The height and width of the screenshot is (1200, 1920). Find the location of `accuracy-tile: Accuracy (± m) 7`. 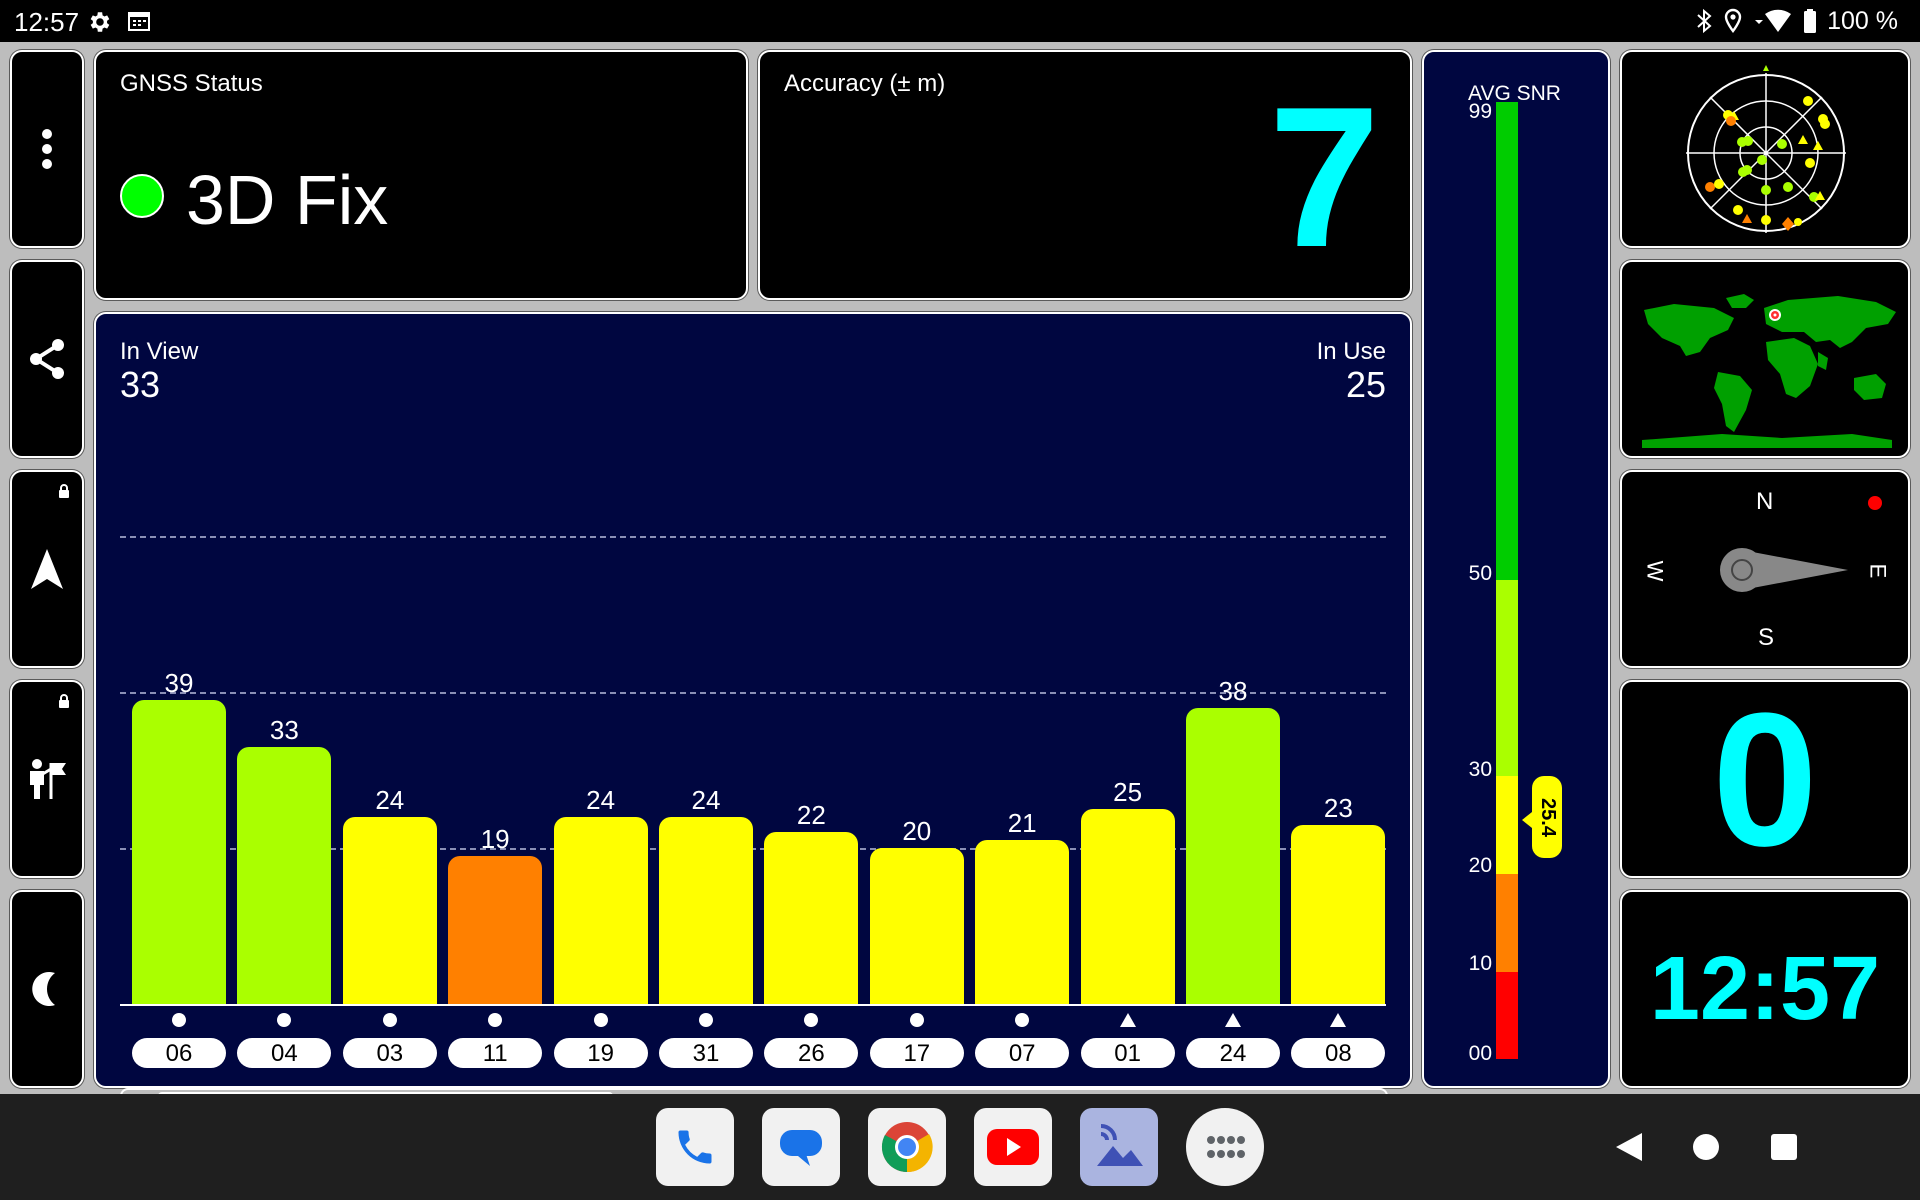

accuracy-tile: Accuracy (± m) 7 is located at coordinates (1085, 175).